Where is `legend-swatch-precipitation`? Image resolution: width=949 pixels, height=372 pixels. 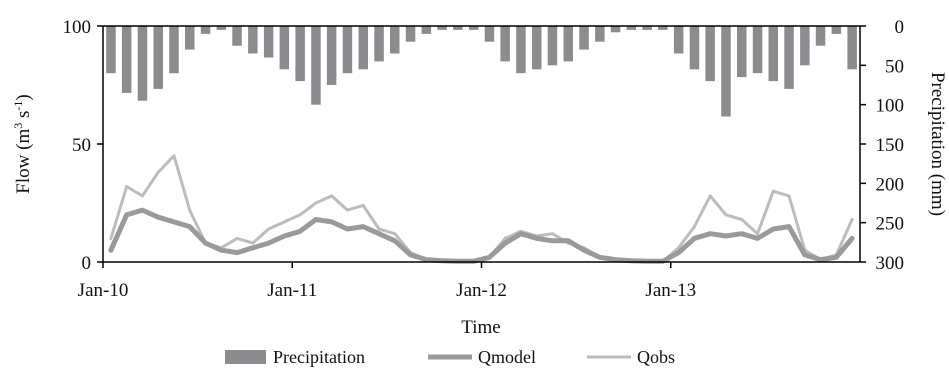
legend-swatch-precipitation is located at coordinates (245, 357).